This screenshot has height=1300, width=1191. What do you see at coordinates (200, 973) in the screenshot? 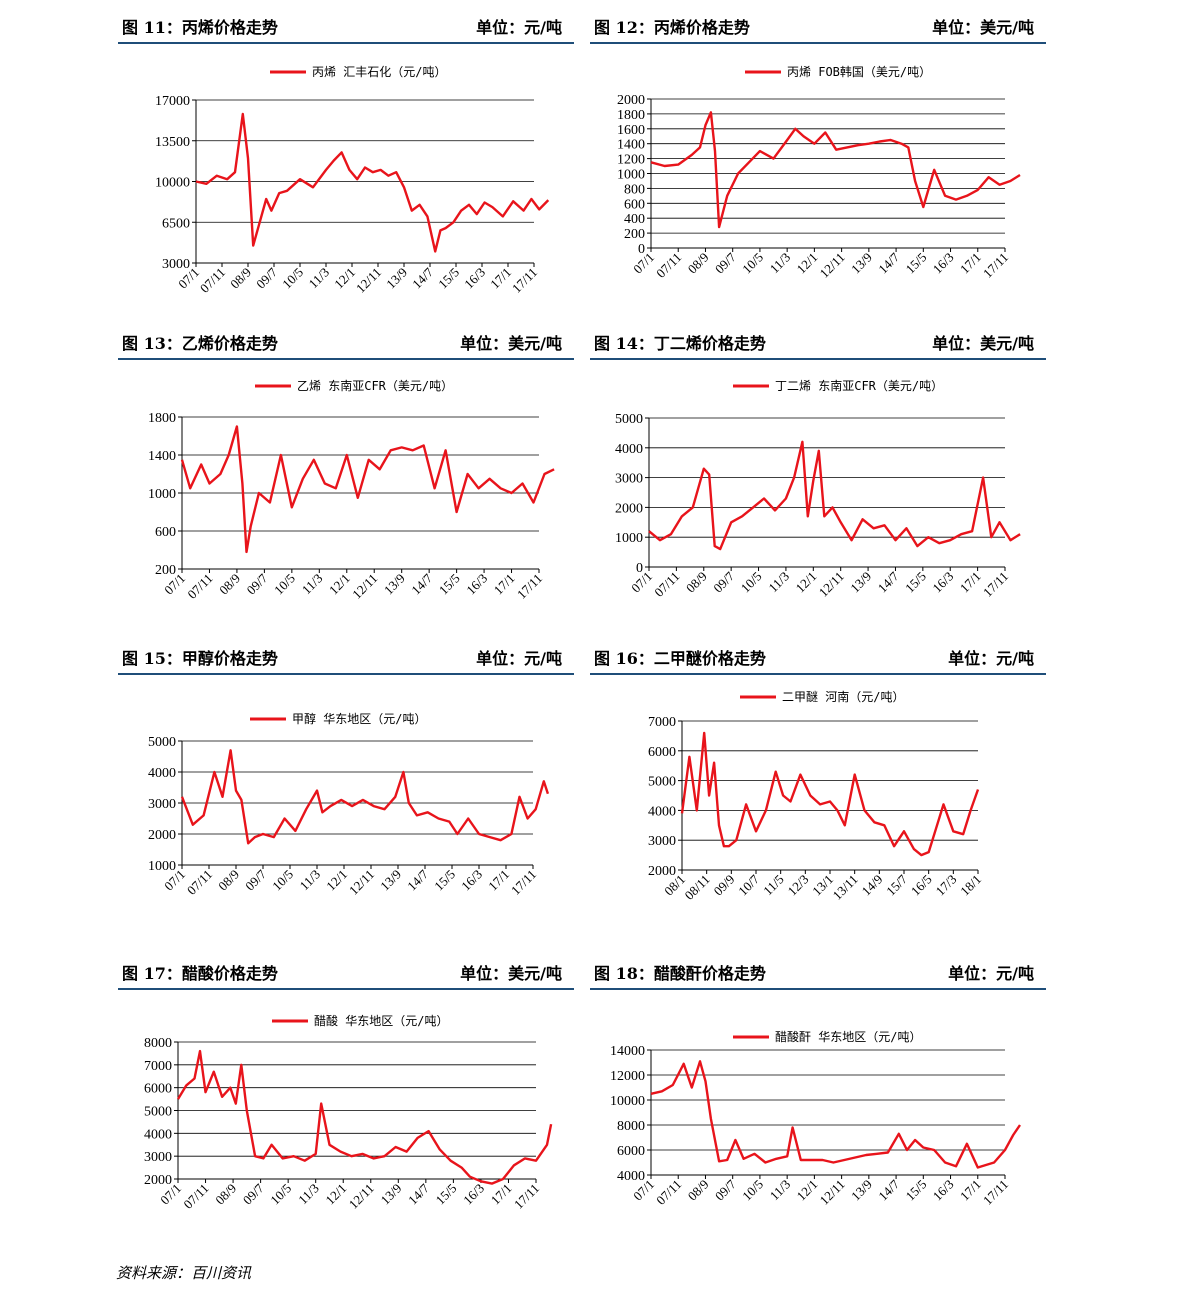
I see `chart-title: 图 17：醋酸价格走势` at bounding box center [200, 973].